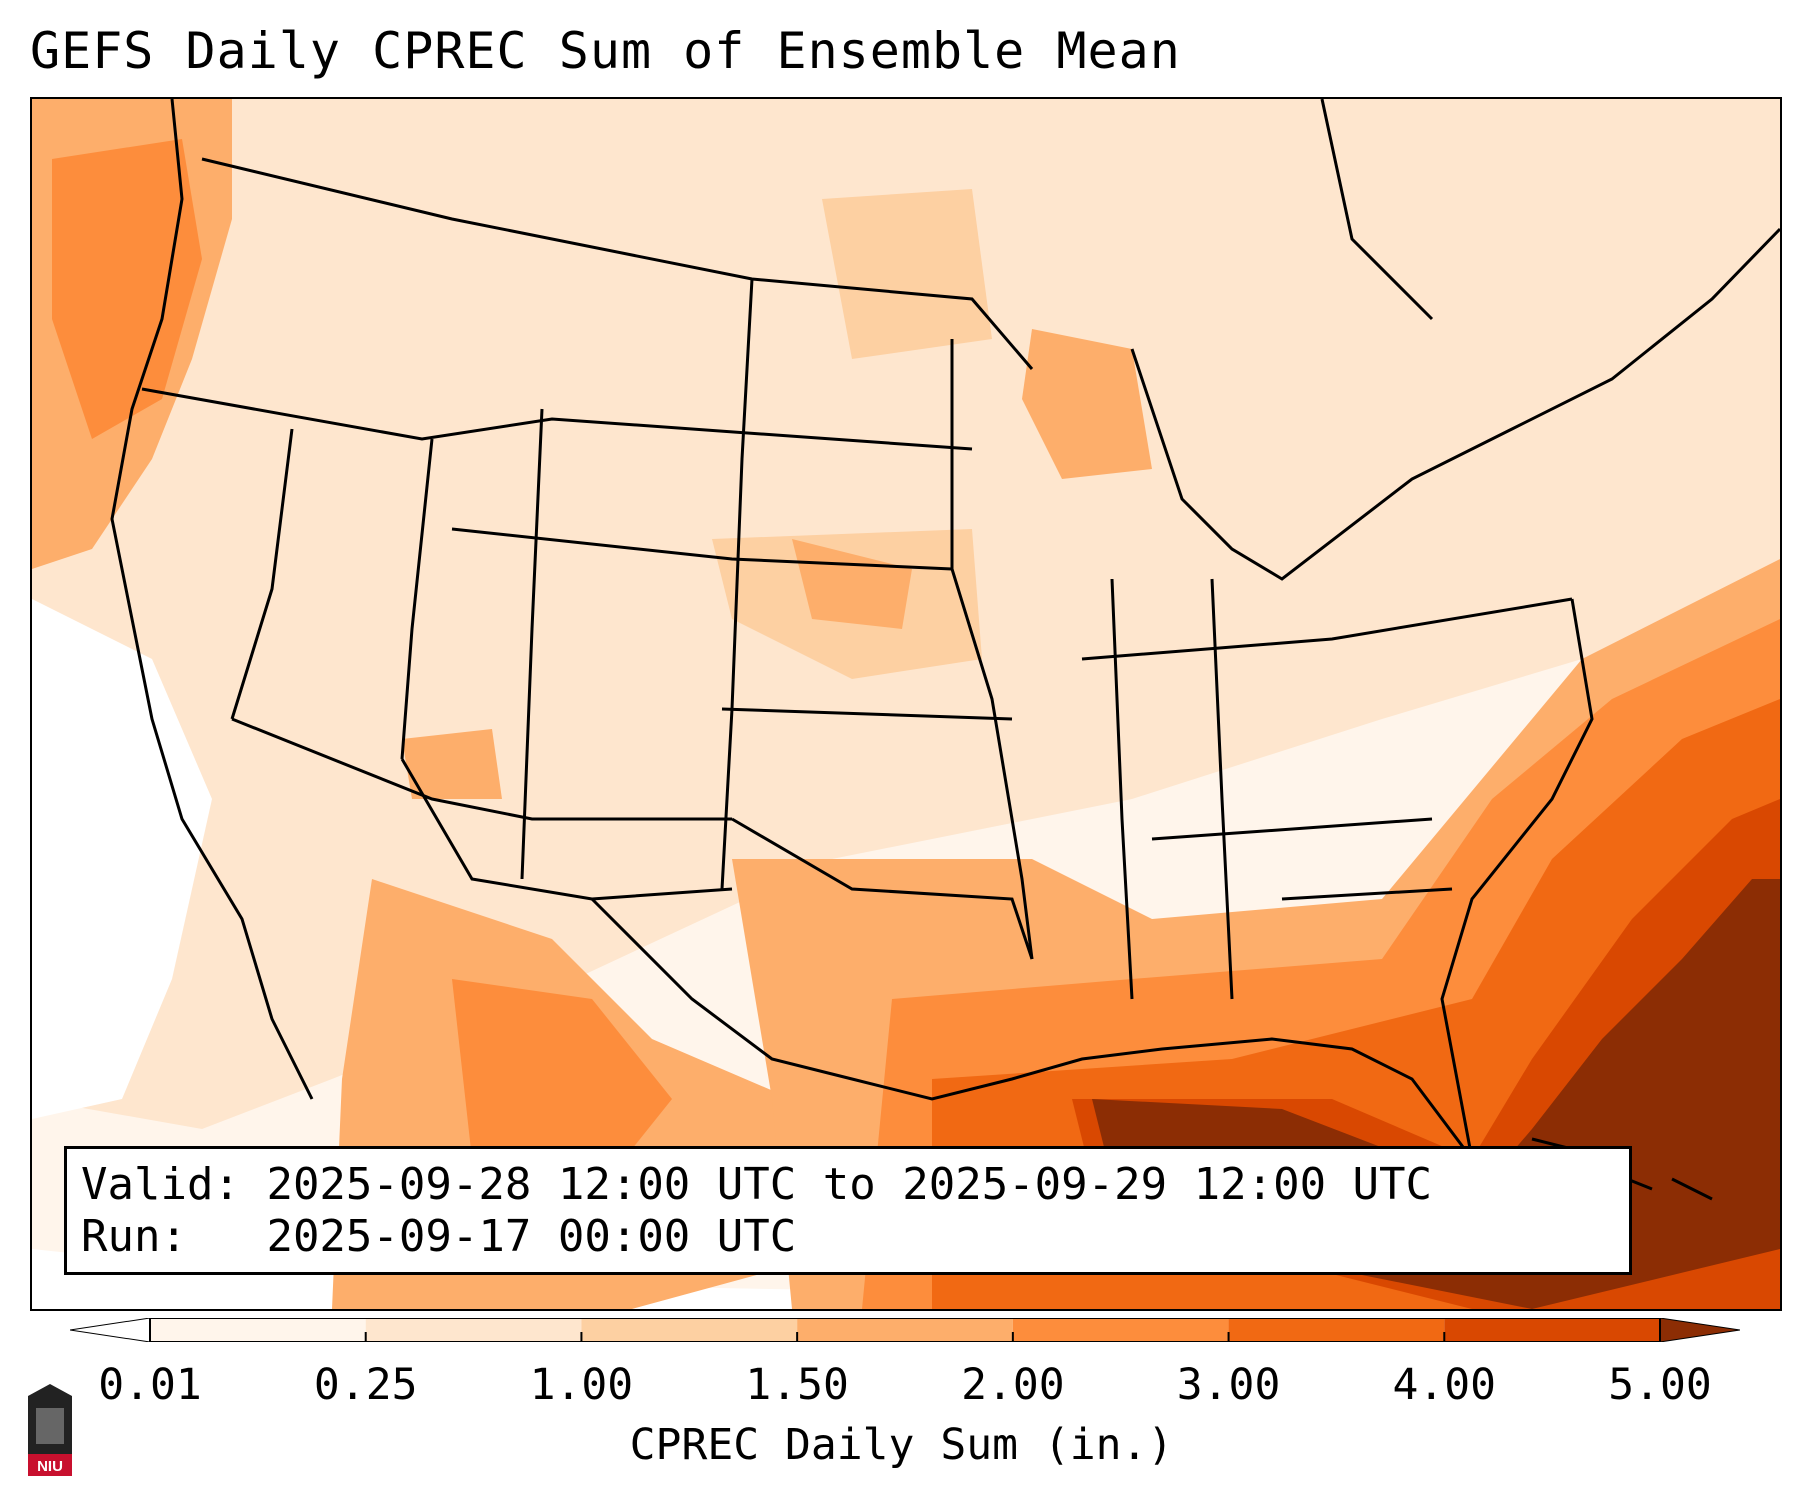 This screenshot has height=1500, width=1803. What do you see at coordinates (605, 51) in the screenshot?
I see `chart-title: GEFS Daily CPREC Sum of Ensemble Mean` at bounding box center [605, 51].